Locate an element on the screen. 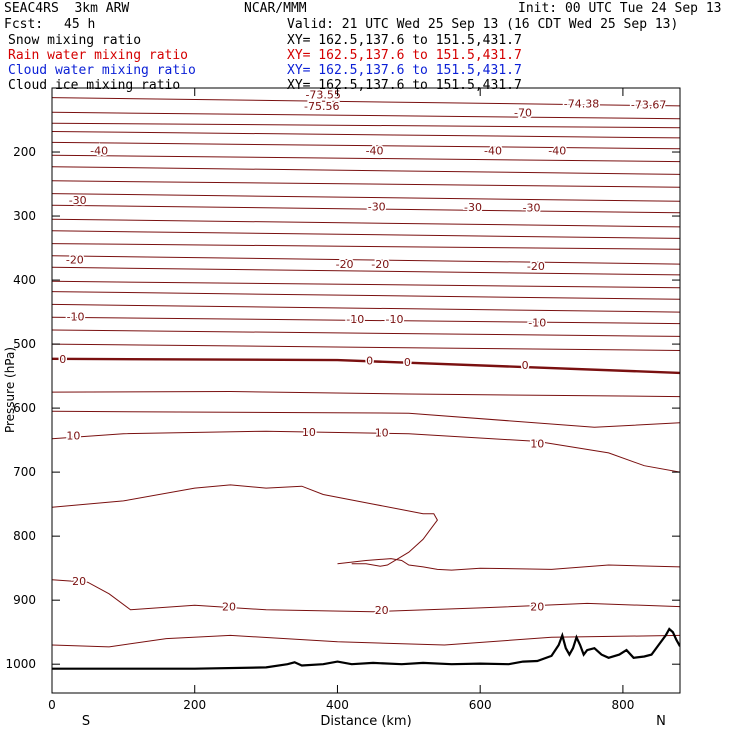 This screenshot has height=740, width=740. x-end-label-north: N is located at coordinates (661, 721).